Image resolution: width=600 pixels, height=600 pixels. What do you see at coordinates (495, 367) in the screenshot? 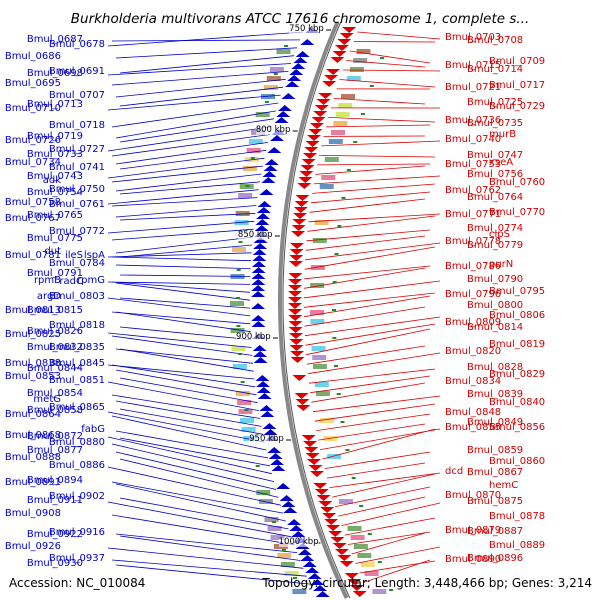
I see `gene-label: Bmul_0828` at bounding box center [495, 367].